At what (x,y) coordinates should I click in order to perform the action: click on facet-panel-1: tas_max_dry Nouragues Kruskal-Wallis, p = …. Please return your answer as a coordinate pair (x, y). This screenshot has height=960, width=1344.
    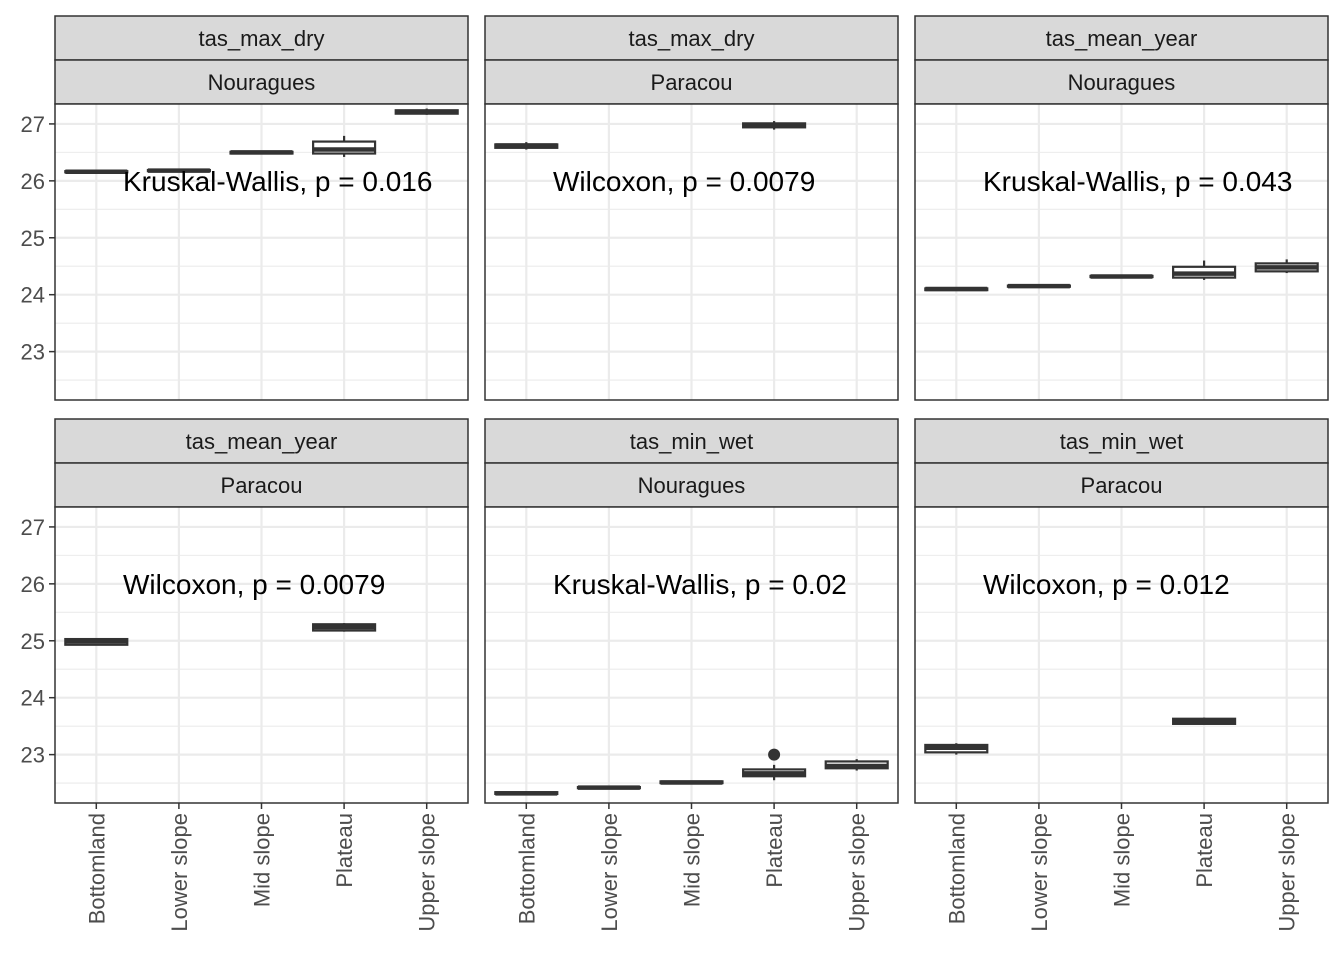
    Looking at the image, I should click on (245, 208).